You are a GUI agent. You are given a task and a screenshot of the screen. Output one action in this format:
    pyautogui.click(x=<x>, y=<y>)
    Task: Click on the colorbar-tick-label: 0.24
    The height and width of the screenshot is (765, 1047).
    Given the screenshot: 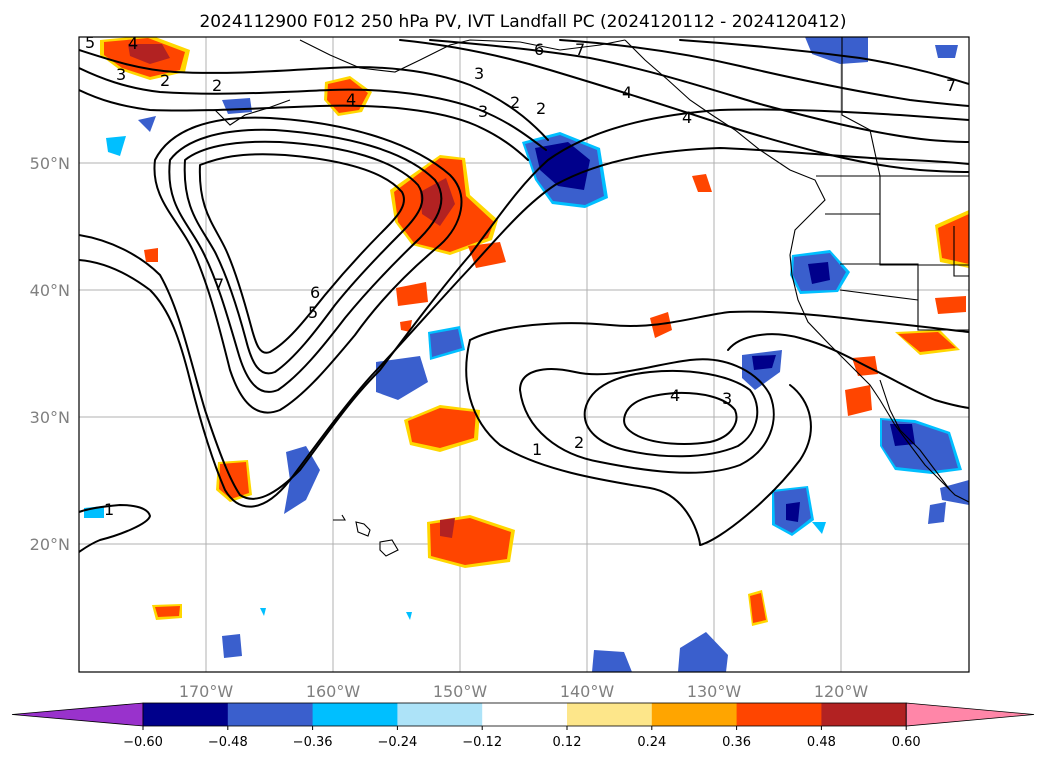 What is the action you would take?
    pyautogui.click(x=651, y=742)
    